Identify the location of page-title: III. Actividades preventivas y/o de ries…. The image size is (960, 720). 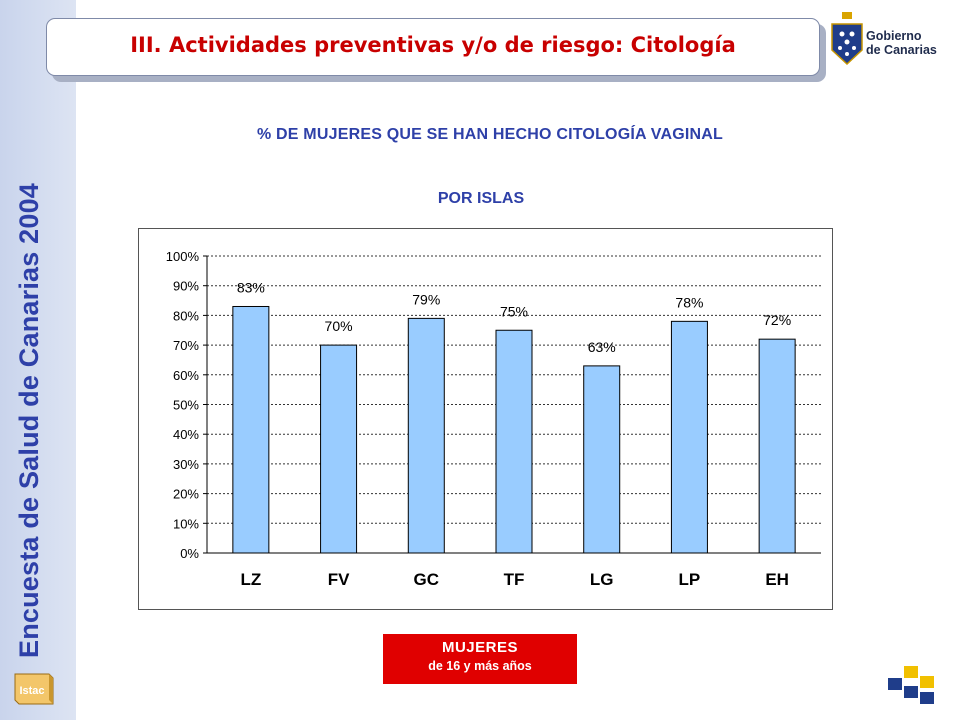
(433, 45).